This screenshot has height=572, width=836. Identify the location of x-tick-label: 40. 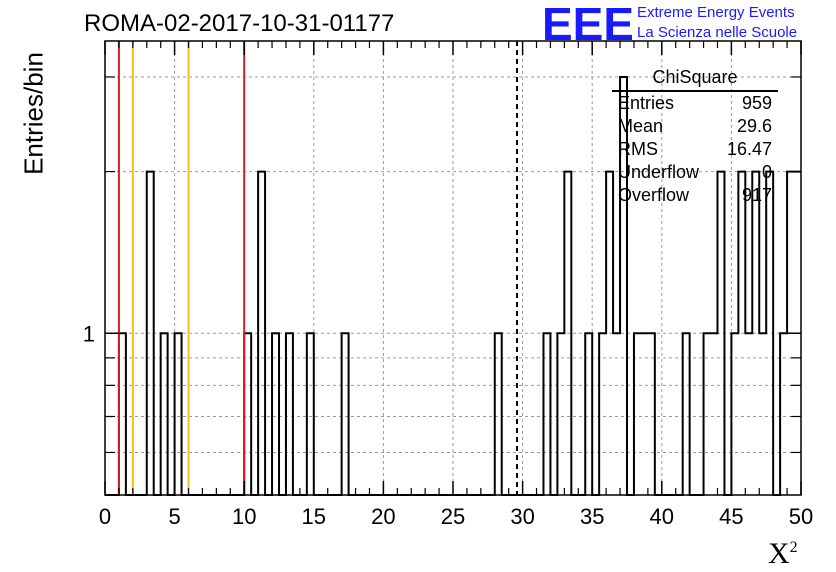
(662, 516).